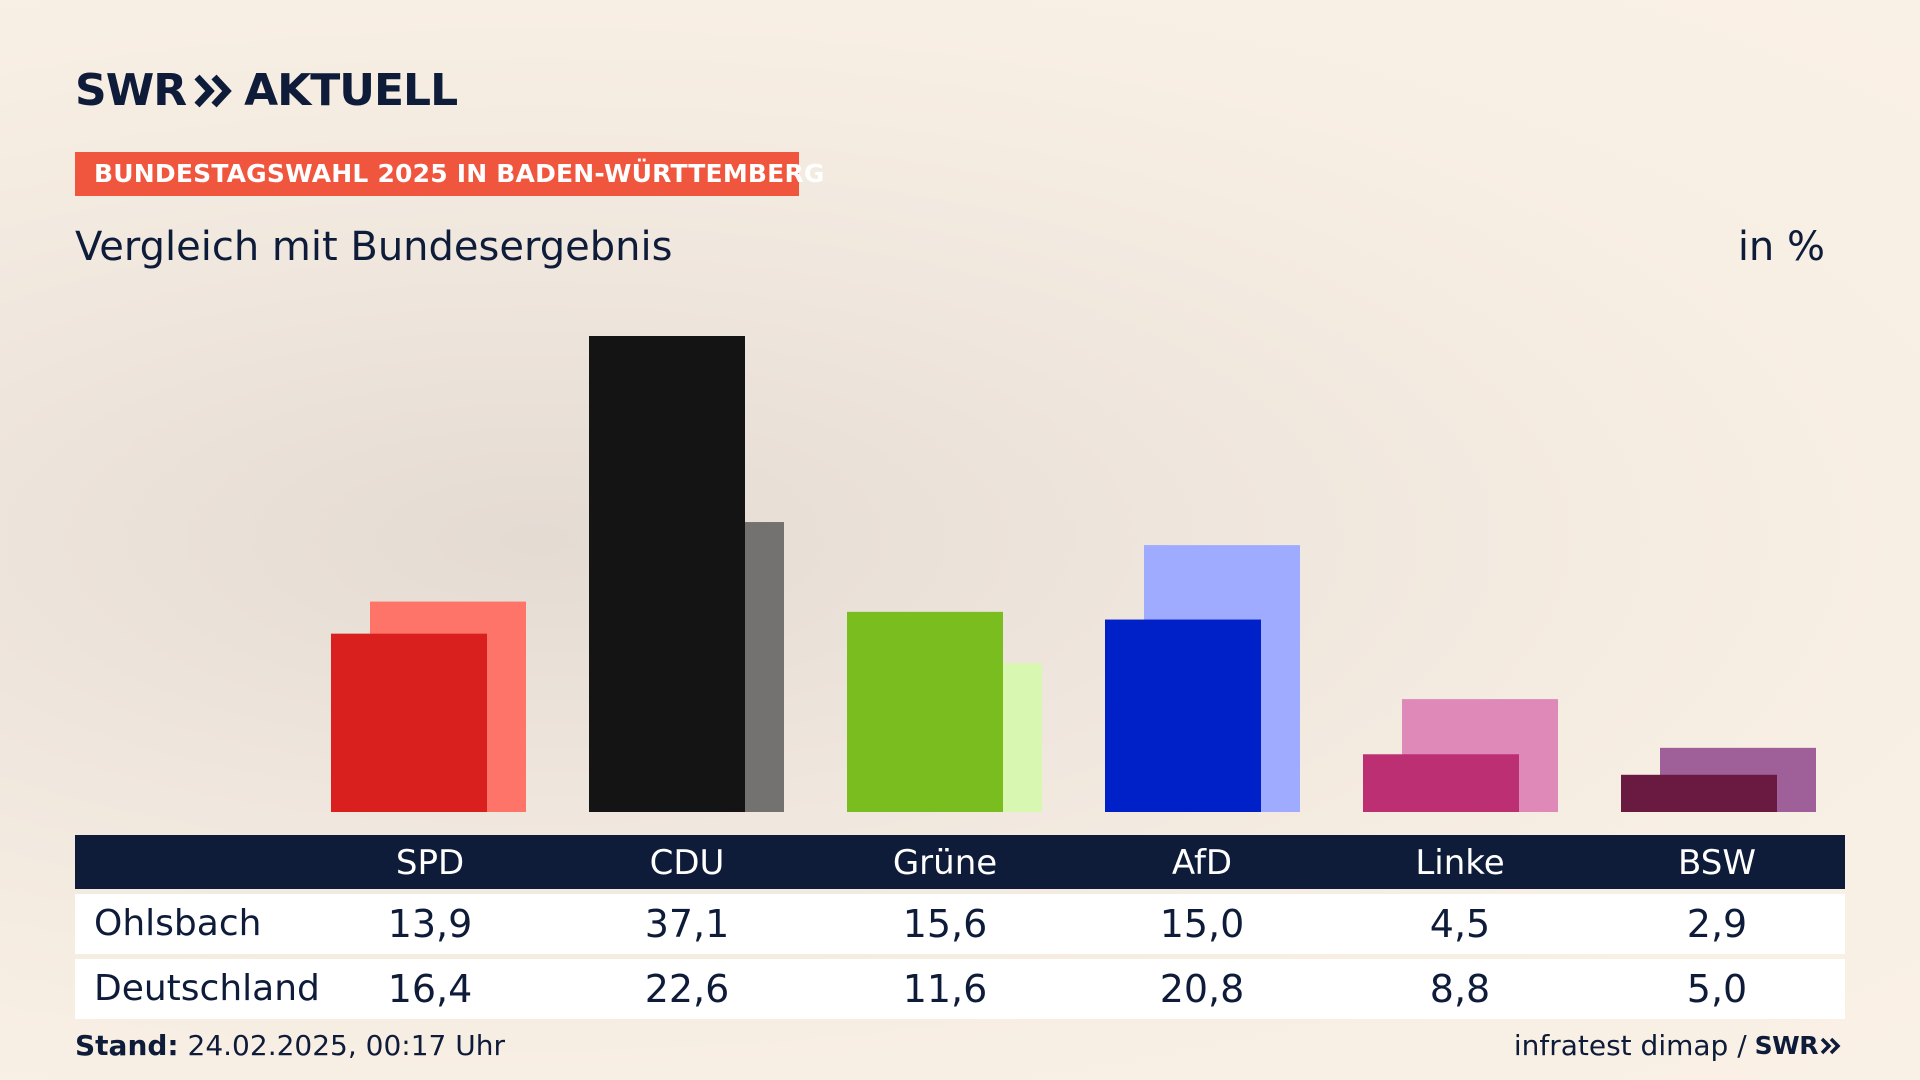 The image size is (1920, 1080). I want to click on row-label: Ohlsbach, so click(178, 923).